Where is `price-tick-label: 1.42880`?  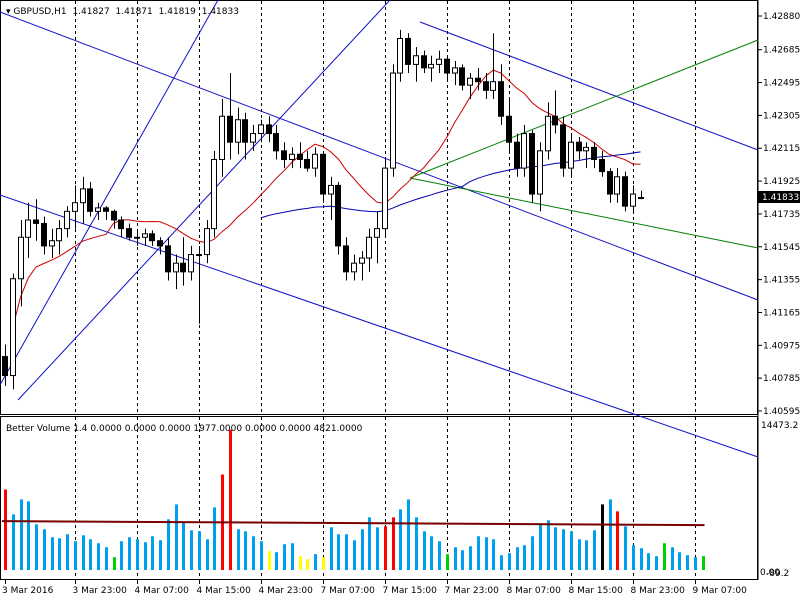
price-tick-label: 1.42880 is located at coordinates (781, 17).